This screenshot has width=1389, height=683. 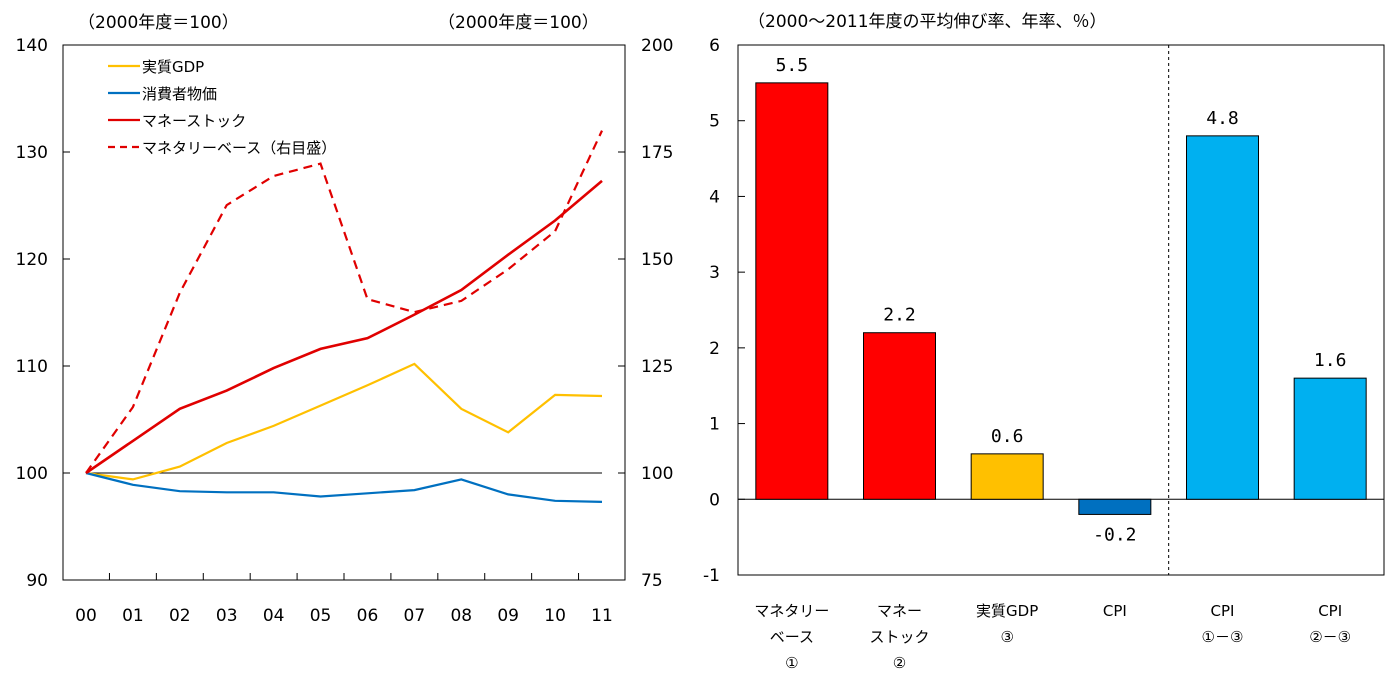 I want to click on x-tick-label: 04, so click(x=274, y=616).